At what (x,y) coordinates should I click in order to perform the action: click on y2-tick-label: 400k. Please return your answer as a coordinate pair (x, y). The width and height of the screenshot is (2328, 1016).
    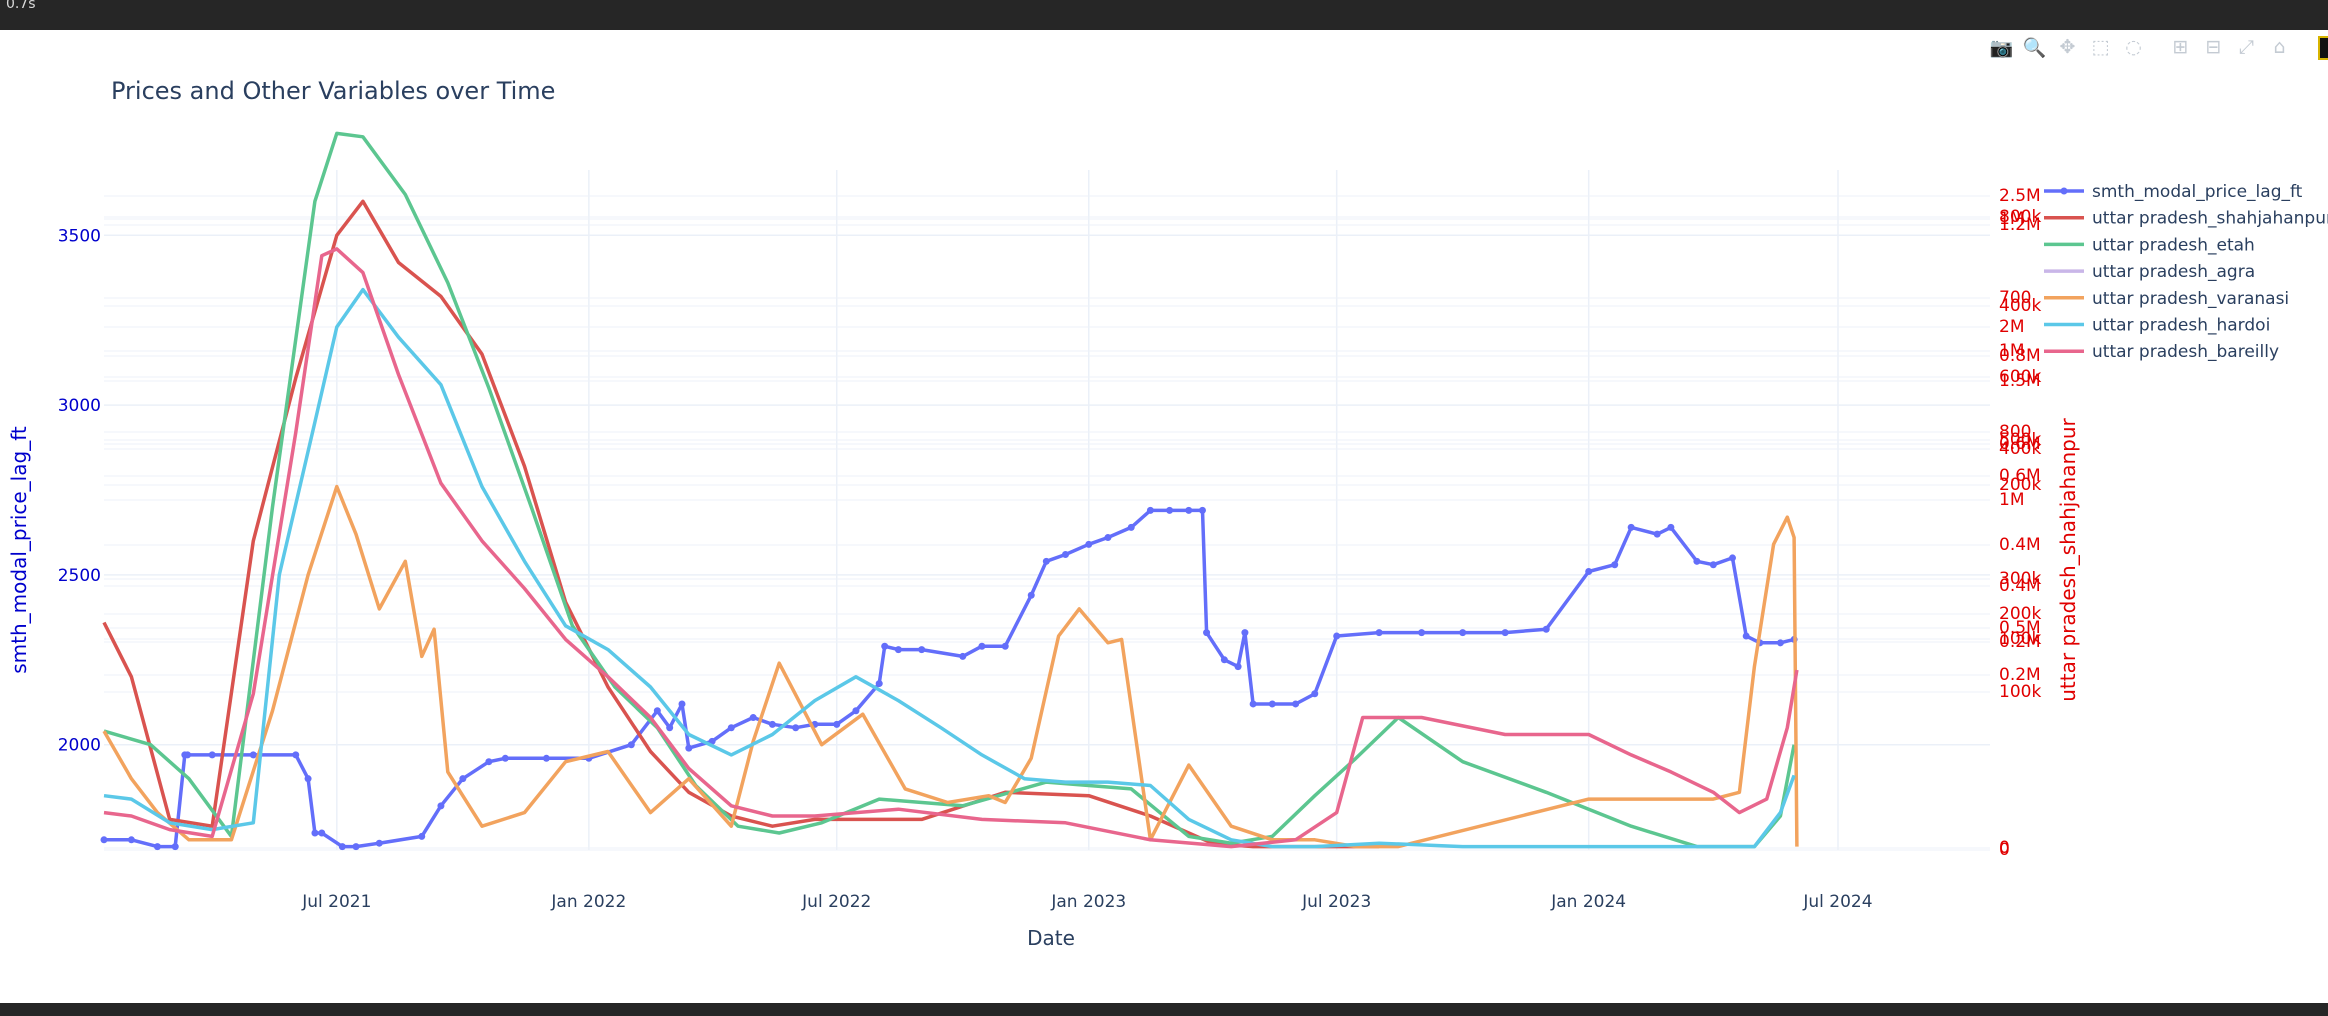
    Looking at the image, I should click on (2020, 449).